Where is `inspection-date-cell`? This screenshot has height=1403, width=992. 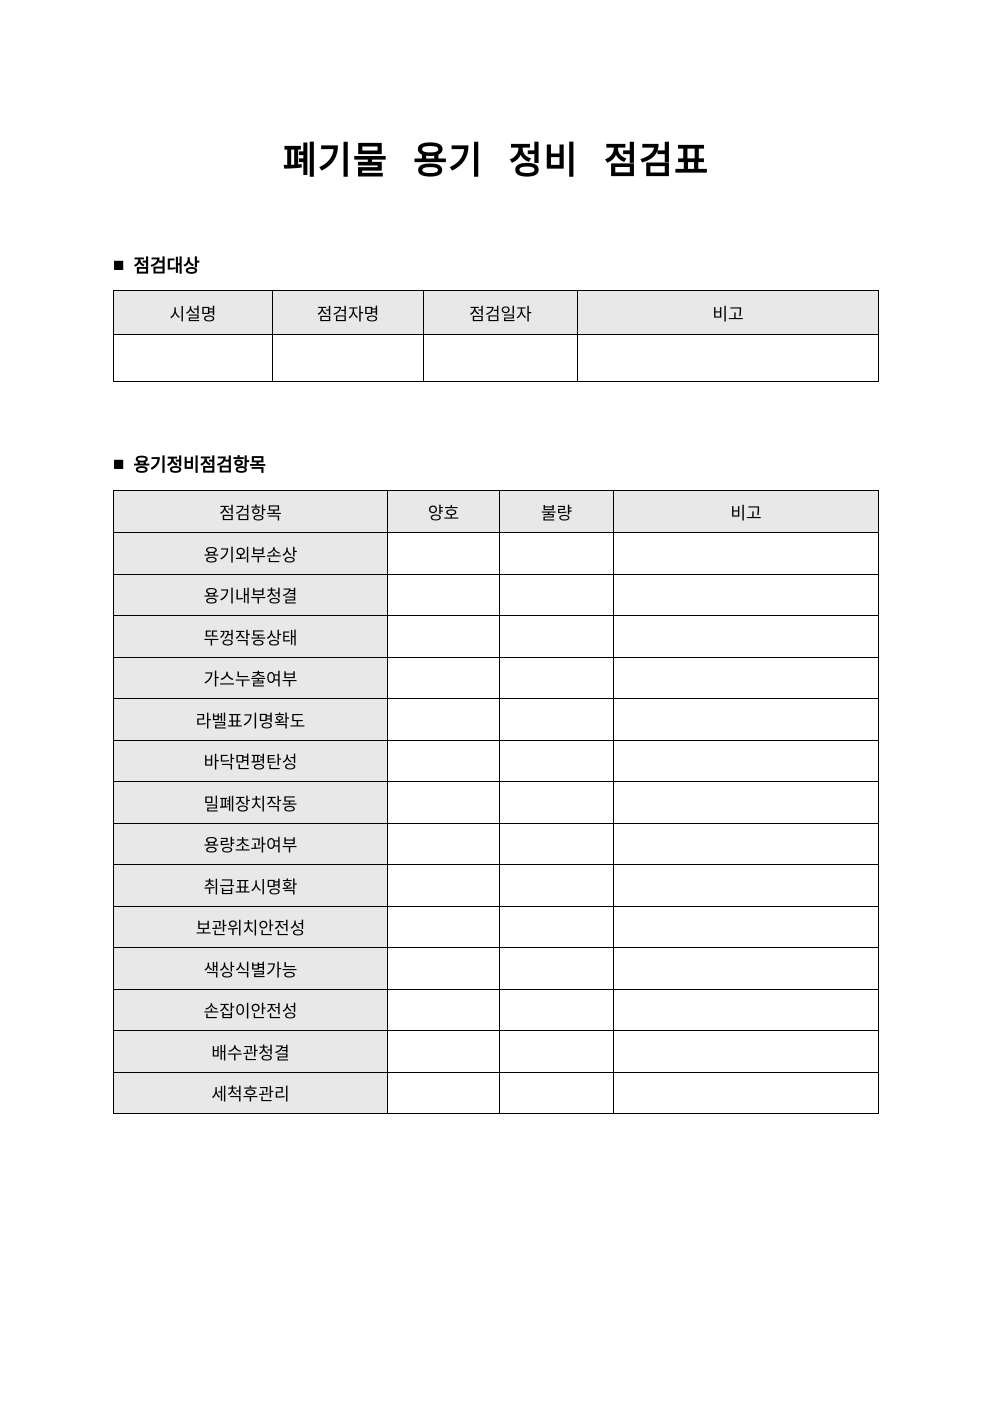
inspection-date-cell is located at coordinates (500, 358).